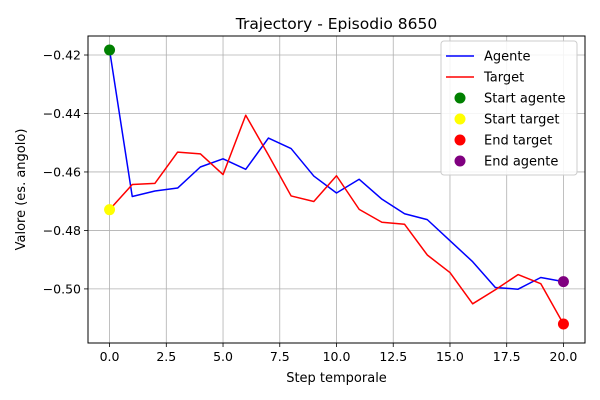 The width and height of the screenshot is (600, 400). I want to click on y-tick-label: −0.50, so click(62, 288).